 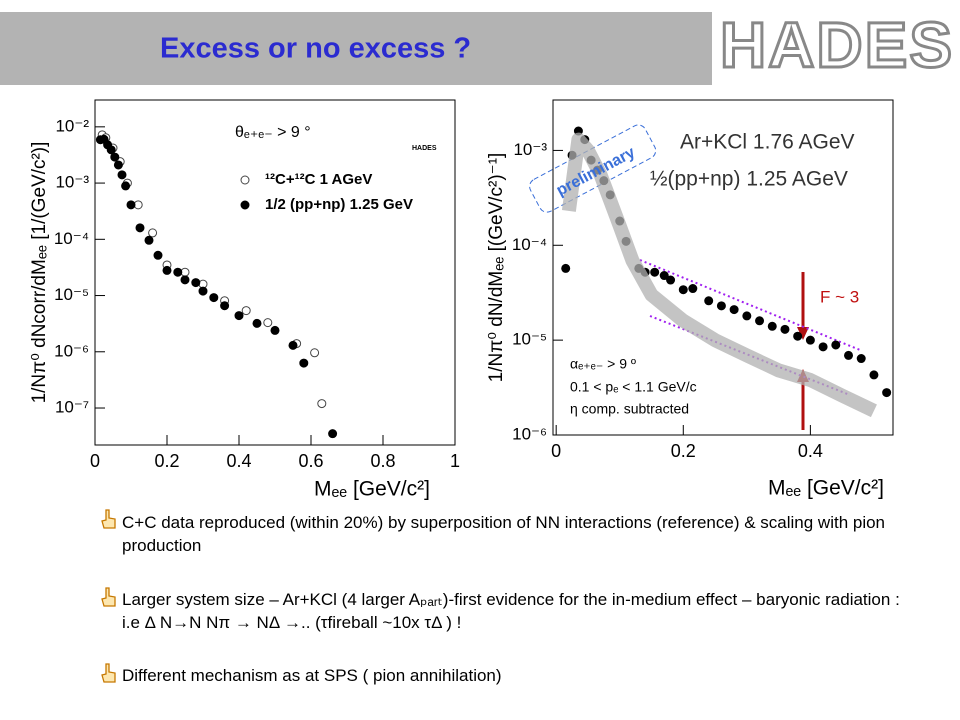 What do you see at coordinates (750, 355) in the screenshot?
I see `fit-line` at bounding box center [750, 355].